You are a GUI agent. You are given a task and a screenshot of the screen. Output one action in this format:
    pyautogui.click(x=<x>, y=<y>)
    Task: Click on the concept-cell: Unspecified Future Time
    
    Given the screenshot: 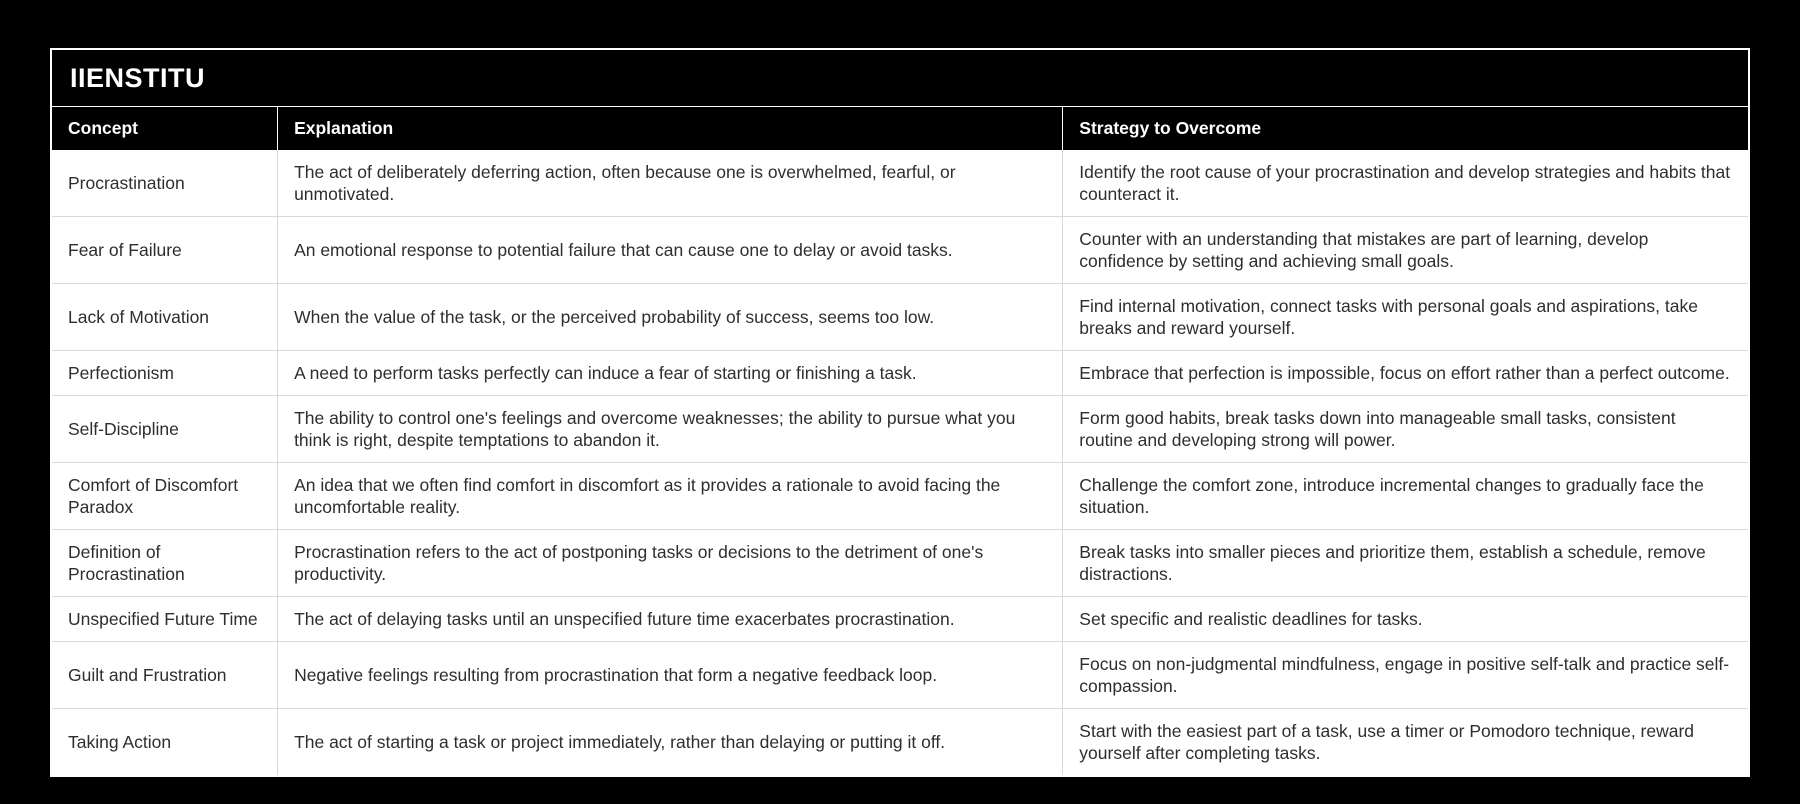 What is the action you would take?
    pyautogui.click(x=165, y=619)
    